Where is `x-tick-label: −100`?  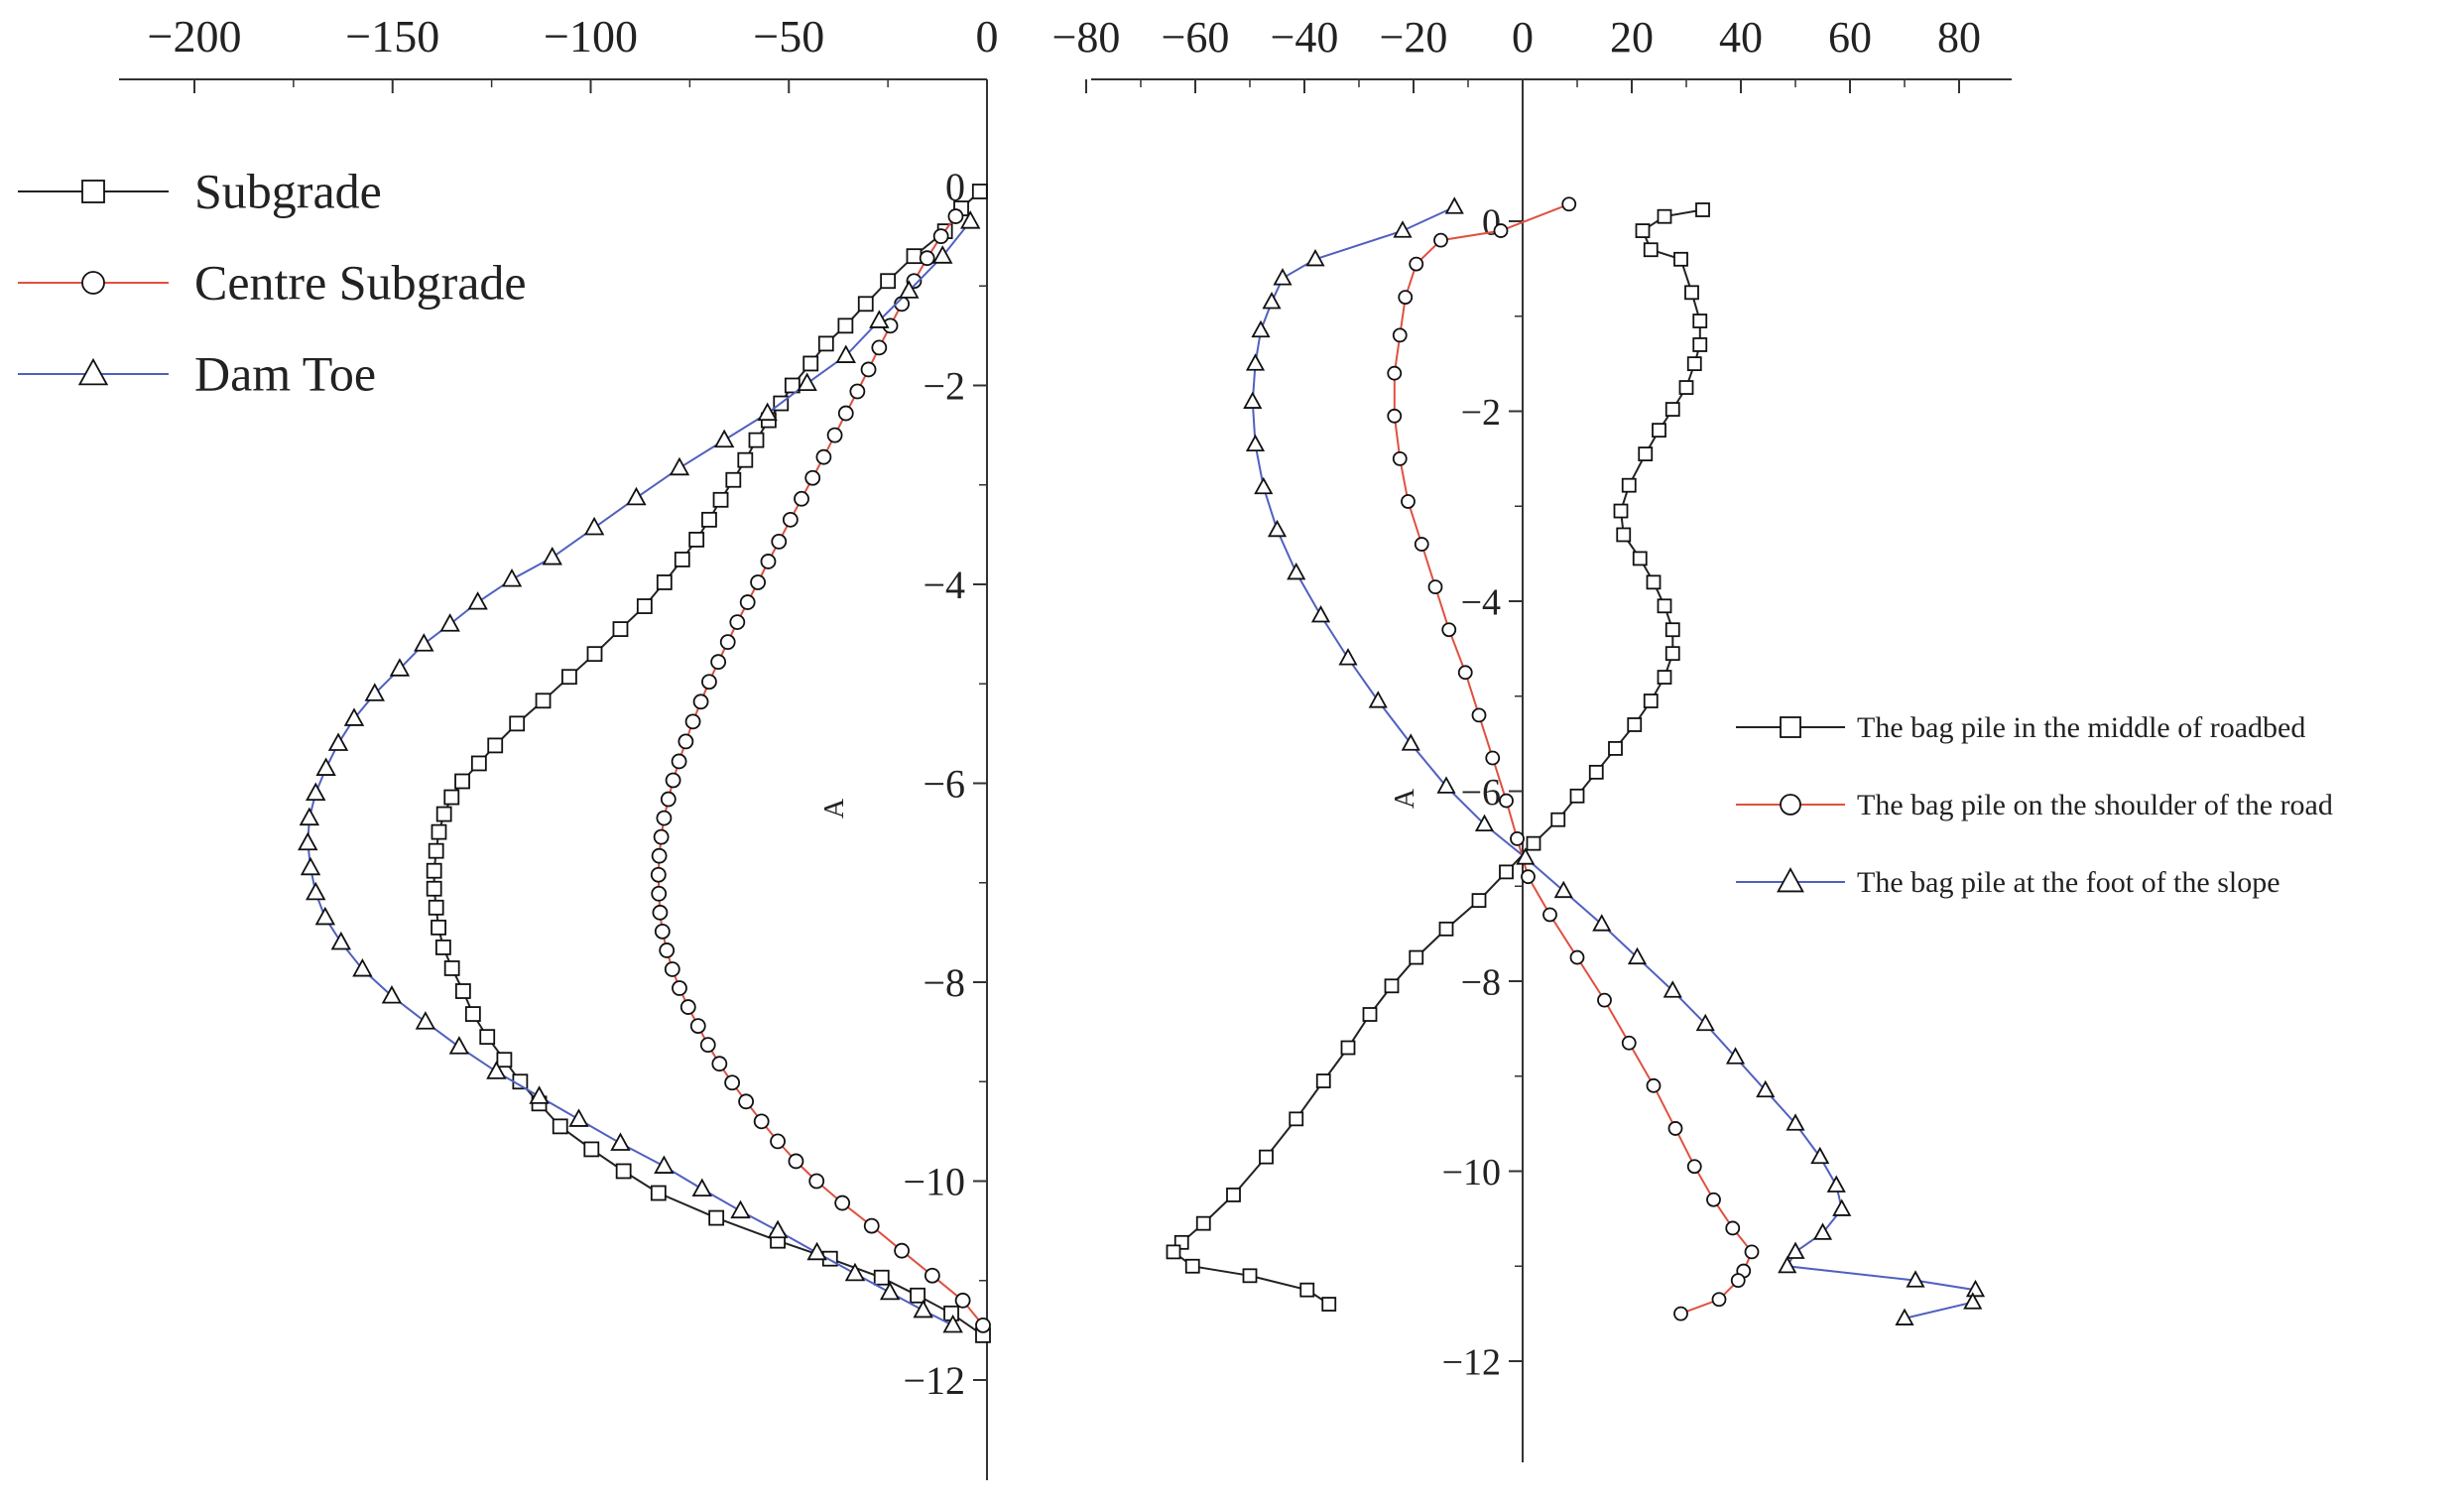
x-tick-label: −100 is located at coordinates (591, 36).